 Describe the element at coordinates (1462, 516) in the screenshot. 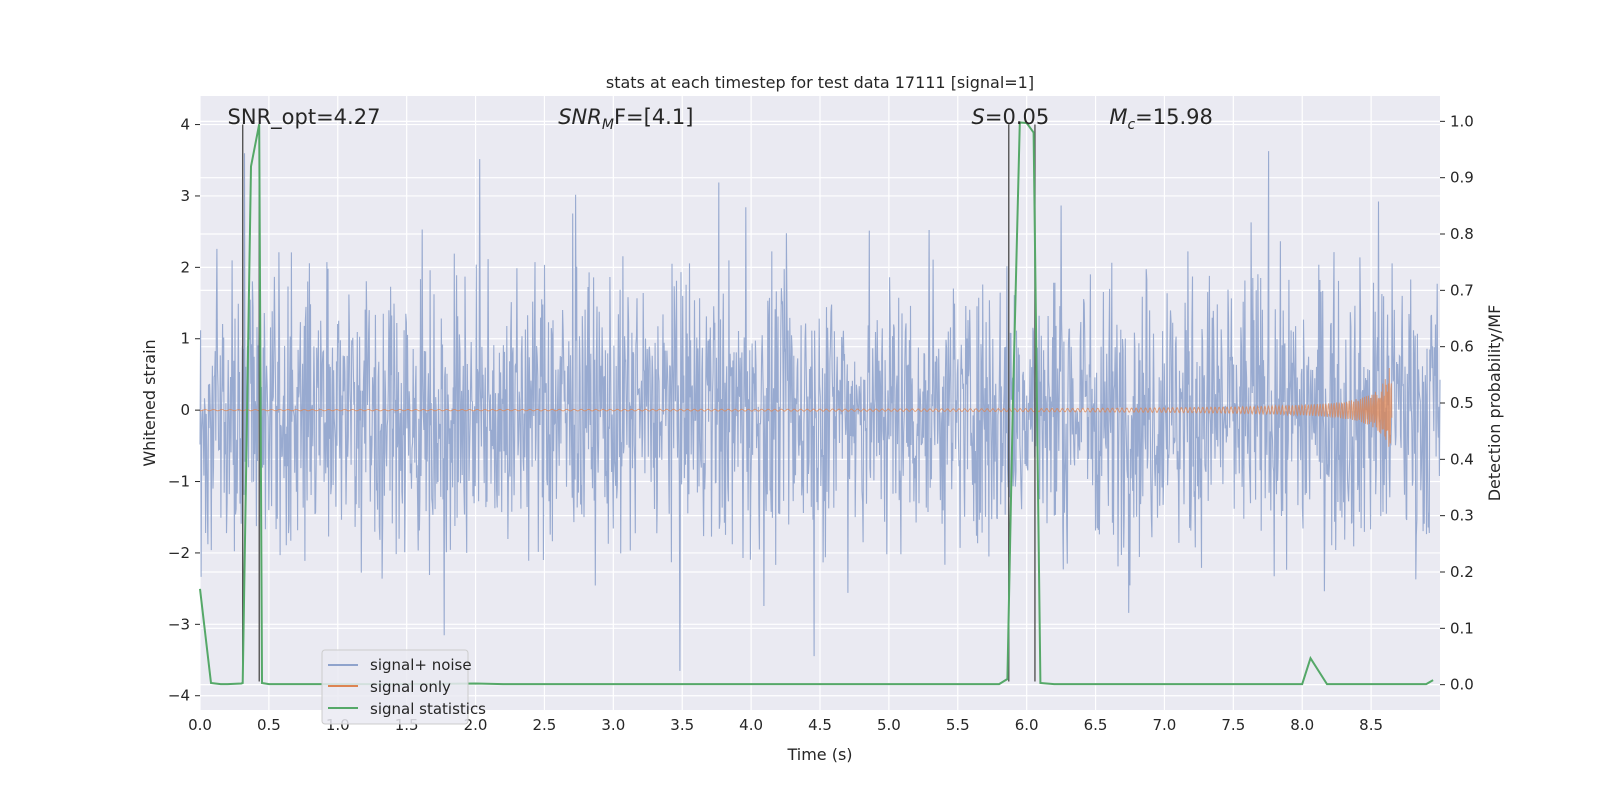

I see `y-right-tick-label: 0.3` at that location.